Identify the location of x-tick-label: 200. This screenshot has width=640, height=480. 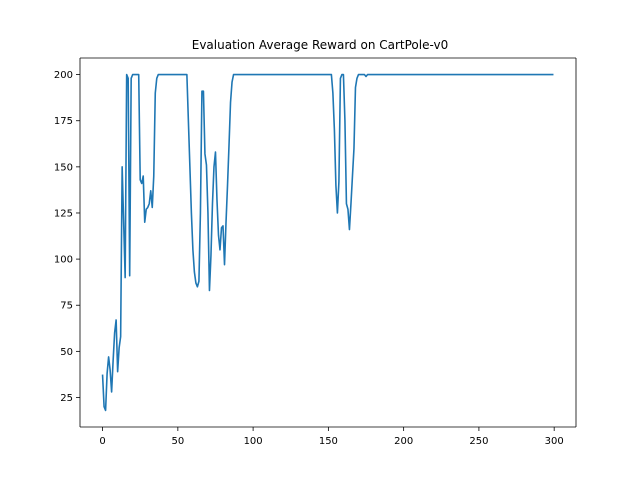
(403, 441).